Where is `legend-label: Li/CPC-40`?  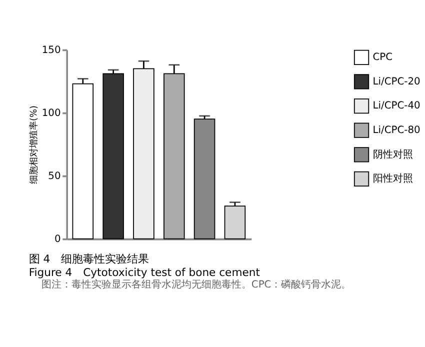
legend-label: Li/CPC-40 is located at coordinates (396, 106).